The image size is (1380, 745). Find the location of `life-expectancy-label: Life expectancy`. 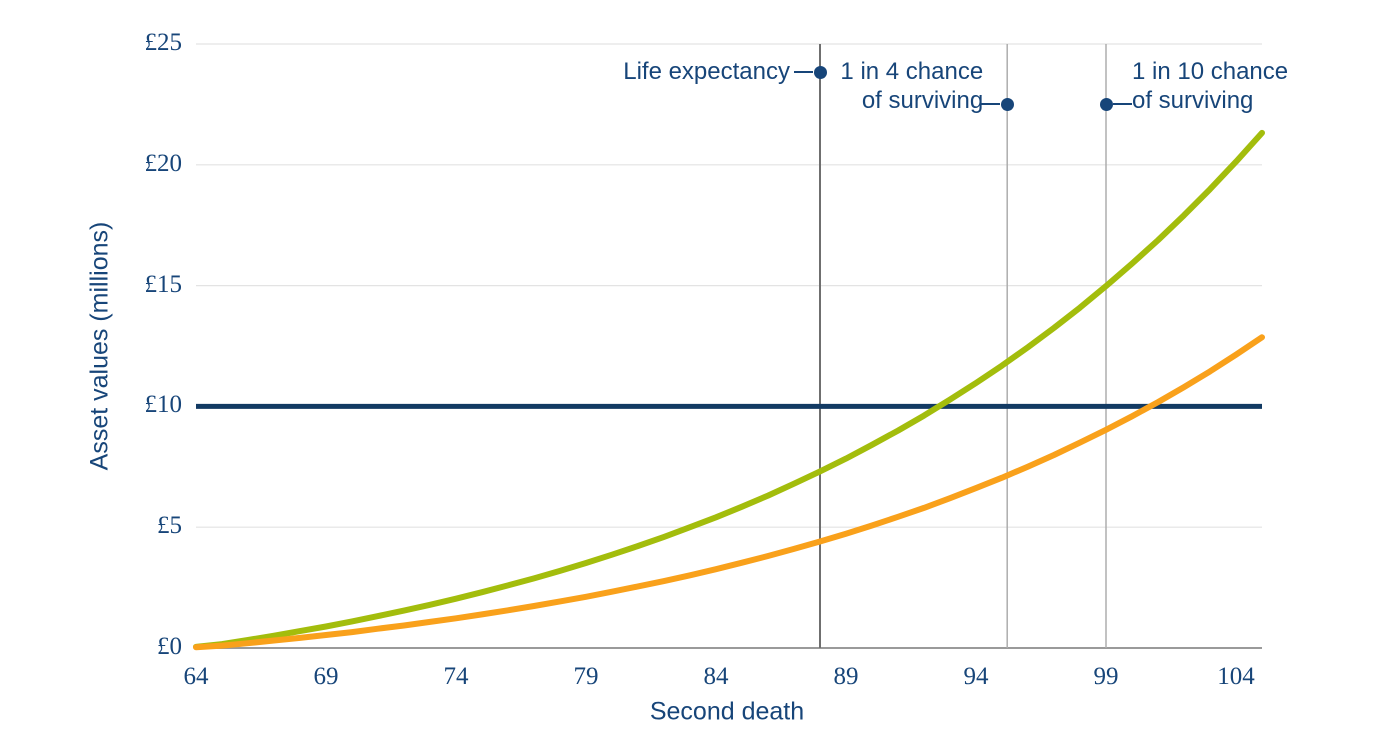

life-expectancy-label: Life expectancy is located at coordinates (706, 71).